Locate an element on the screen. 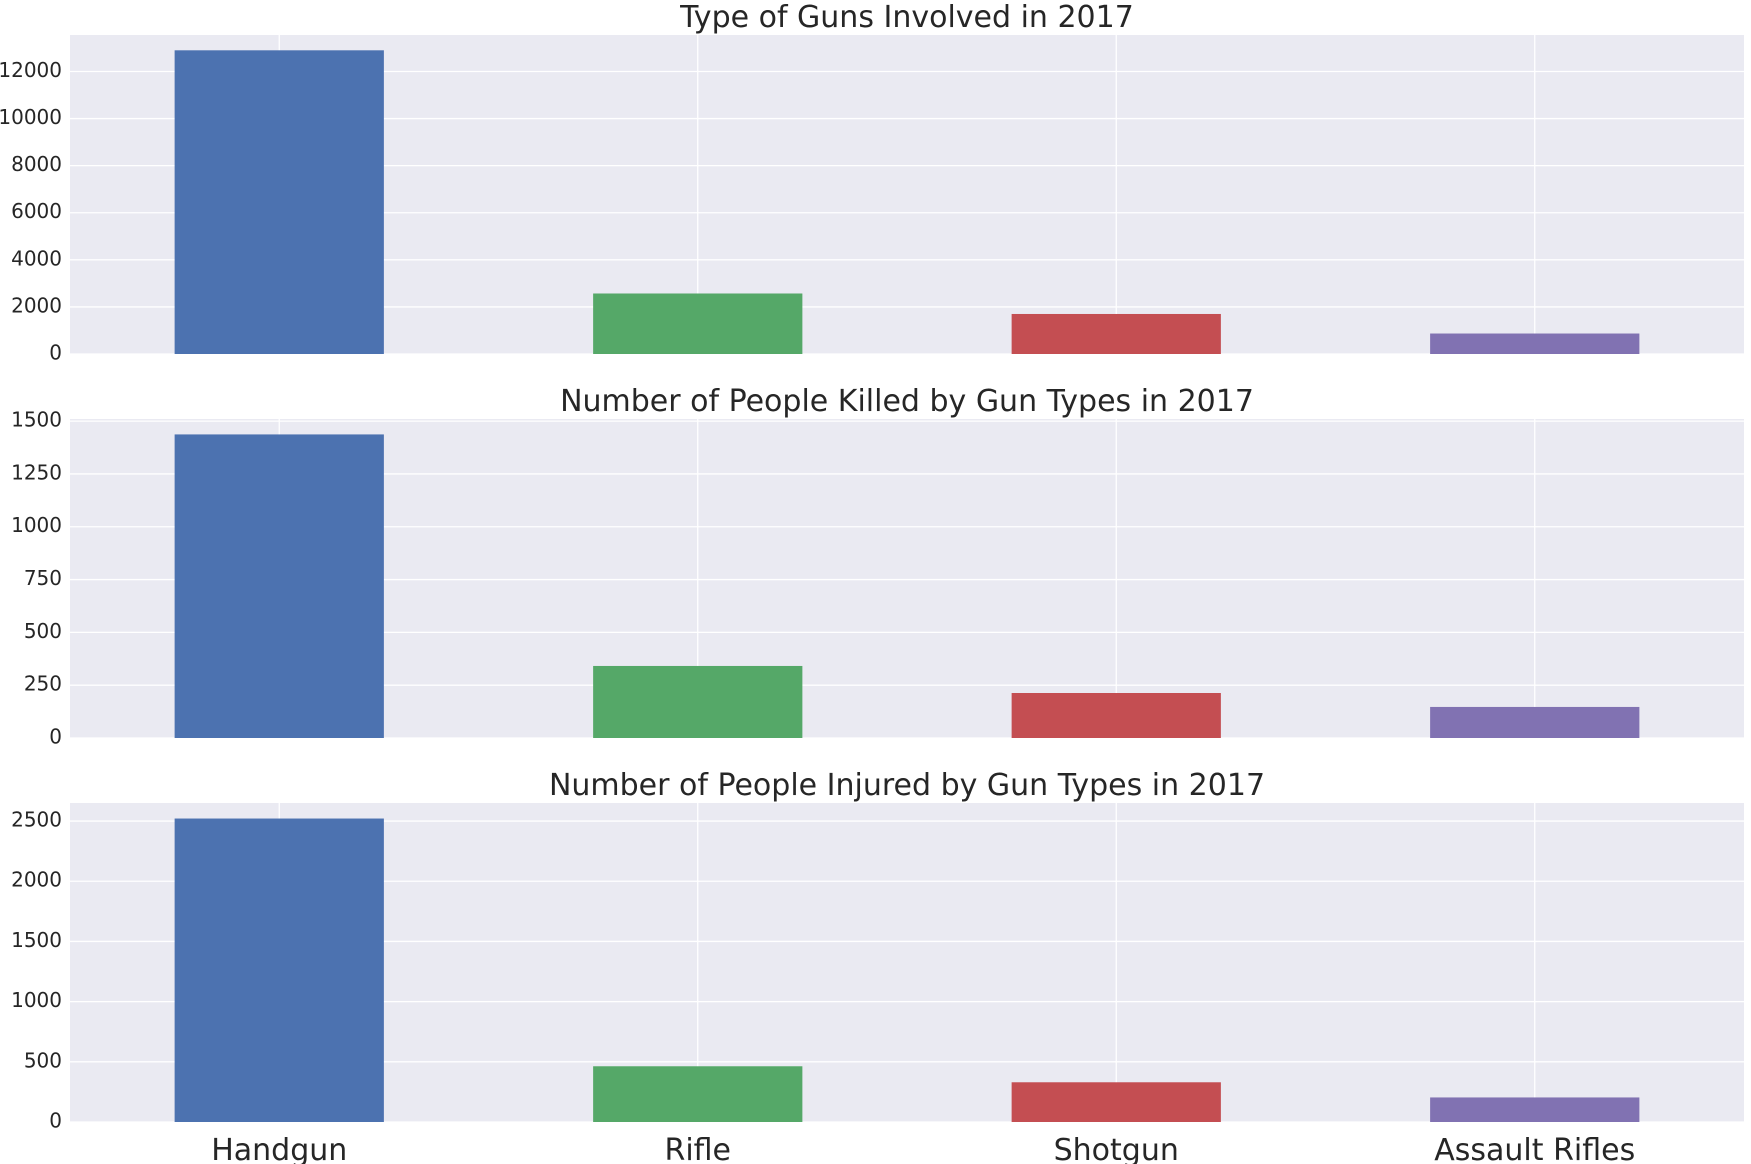 This screenshot has width=1751, height=1164. x-tick-label: Handgun is located at coordinates (279, 1148).